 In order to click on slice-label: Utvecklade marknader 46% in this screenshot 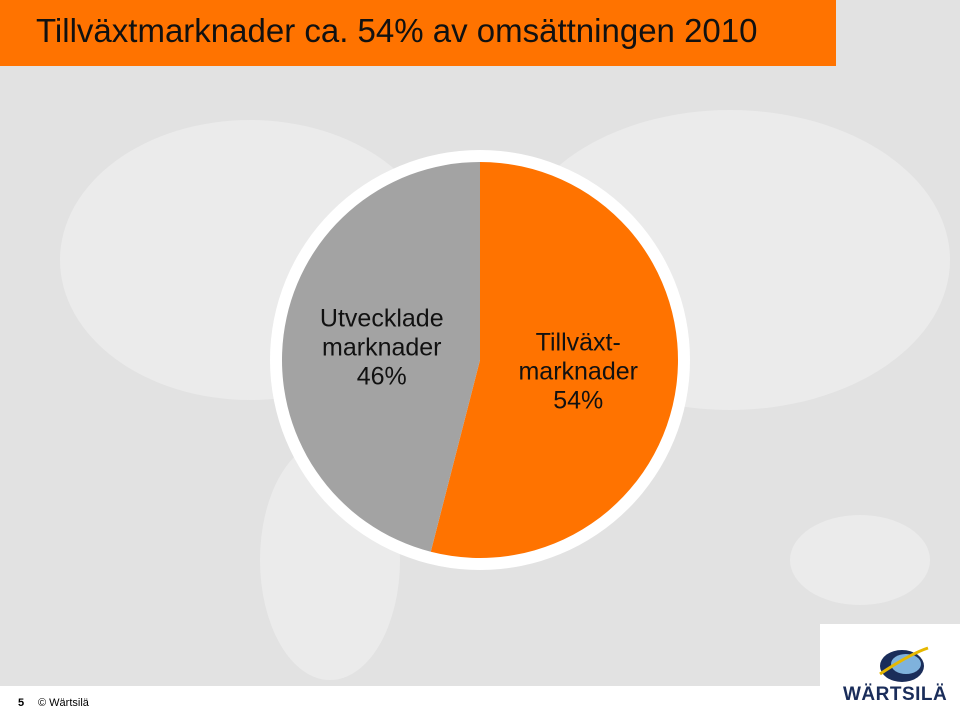, I will do `click(382, 347)`.